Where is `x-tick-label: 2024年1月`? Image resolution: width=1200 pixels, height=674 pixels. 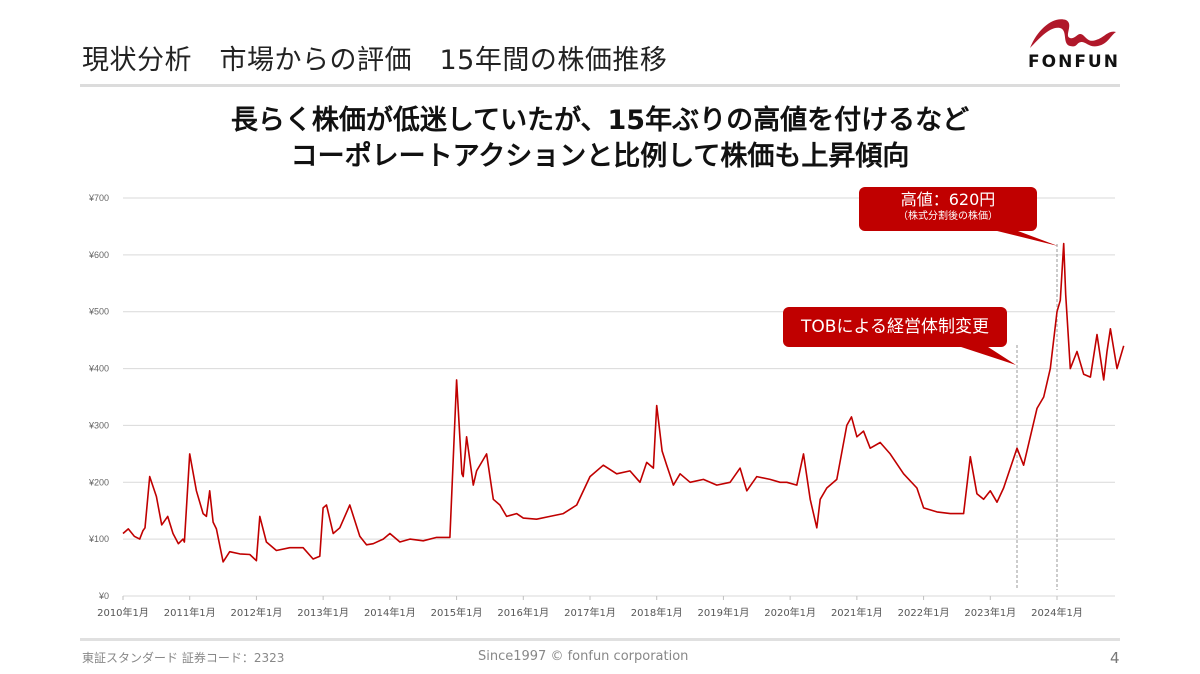
x-tick-label: 2024年1月 is located at coordinates (1057, 612).